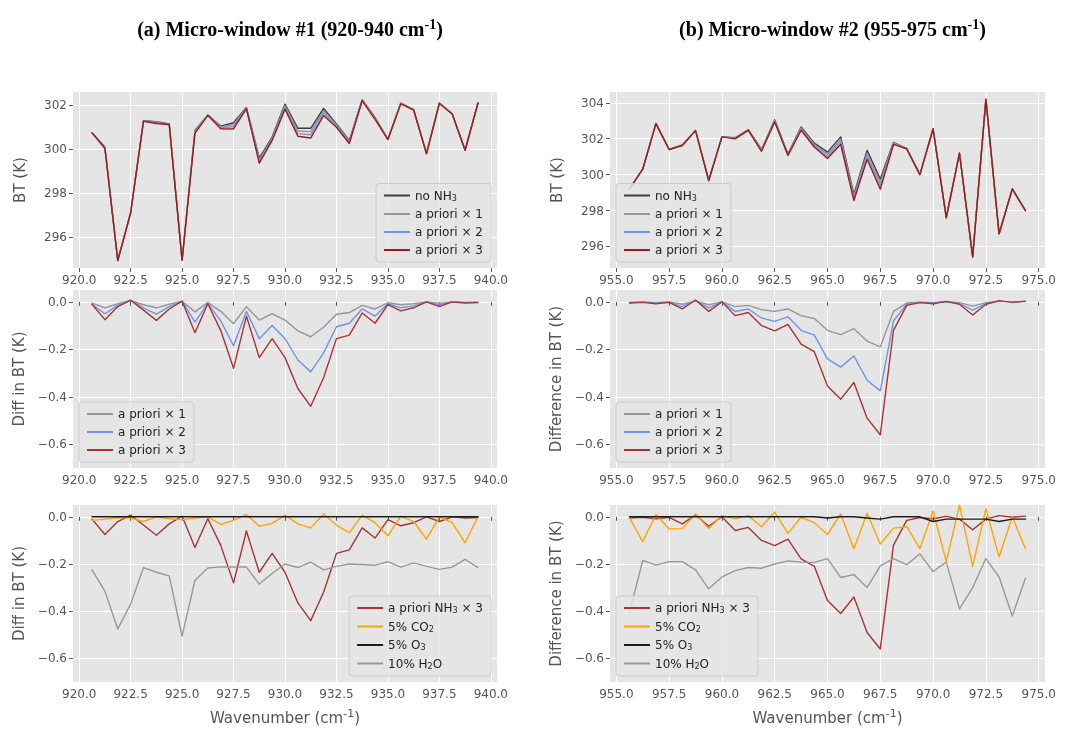 This screenshot has height=734, width=1066. What do you see at coordinates (592, 102) in the screenshot?
I see `y-tick-label: 304` at bounding box center [592, 102].